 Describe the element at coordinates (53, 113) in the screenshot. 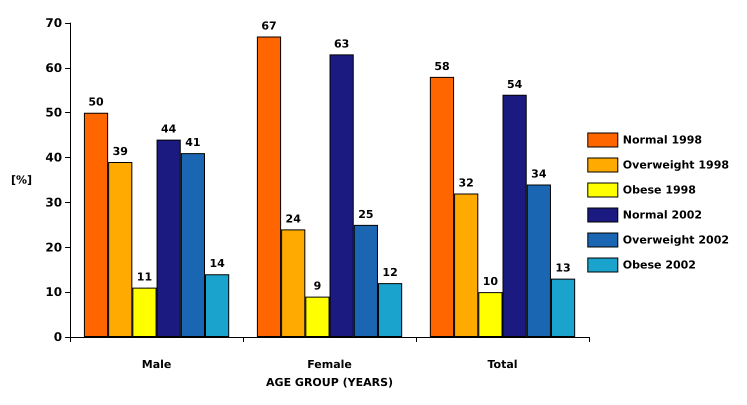

I see `y-tick-label: 50` at that location.